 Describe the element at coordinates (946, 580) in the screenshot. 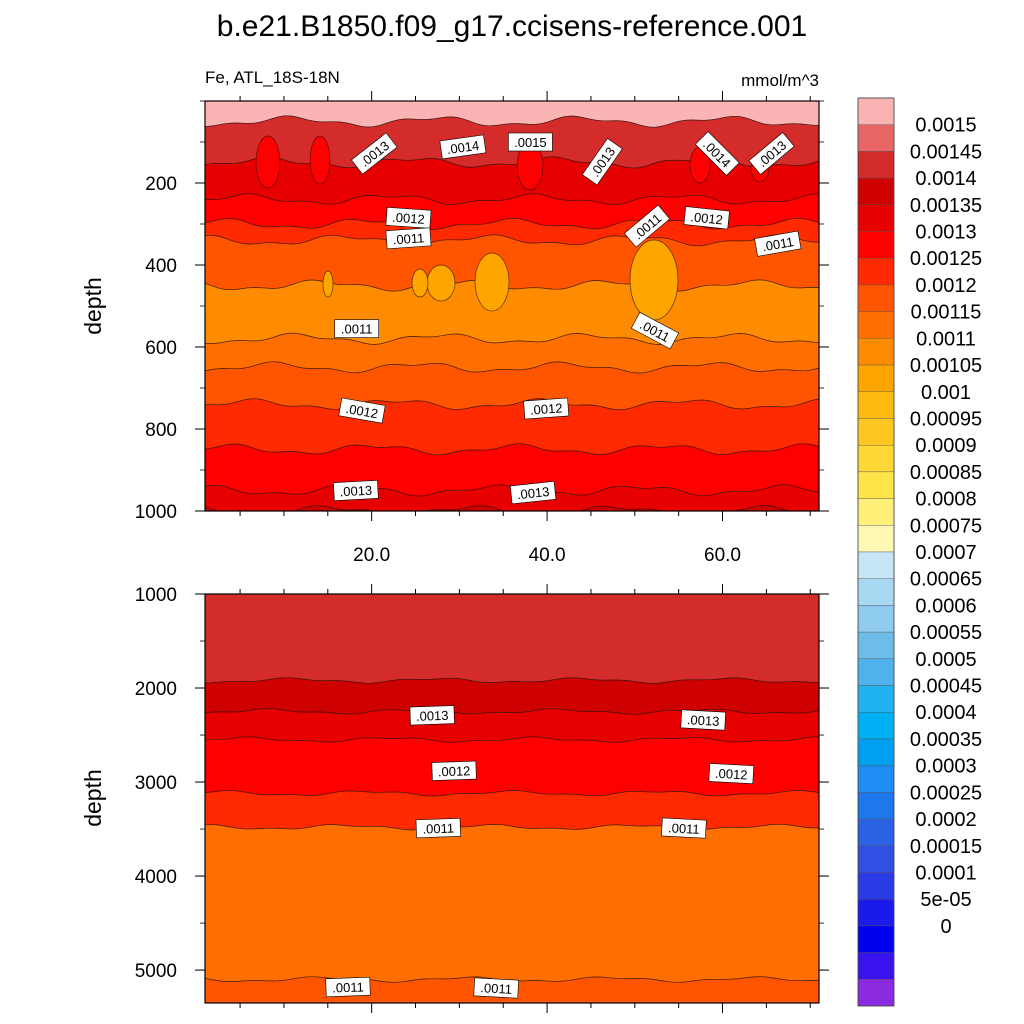

I see `colorbar-label: 0.00065` at that location.